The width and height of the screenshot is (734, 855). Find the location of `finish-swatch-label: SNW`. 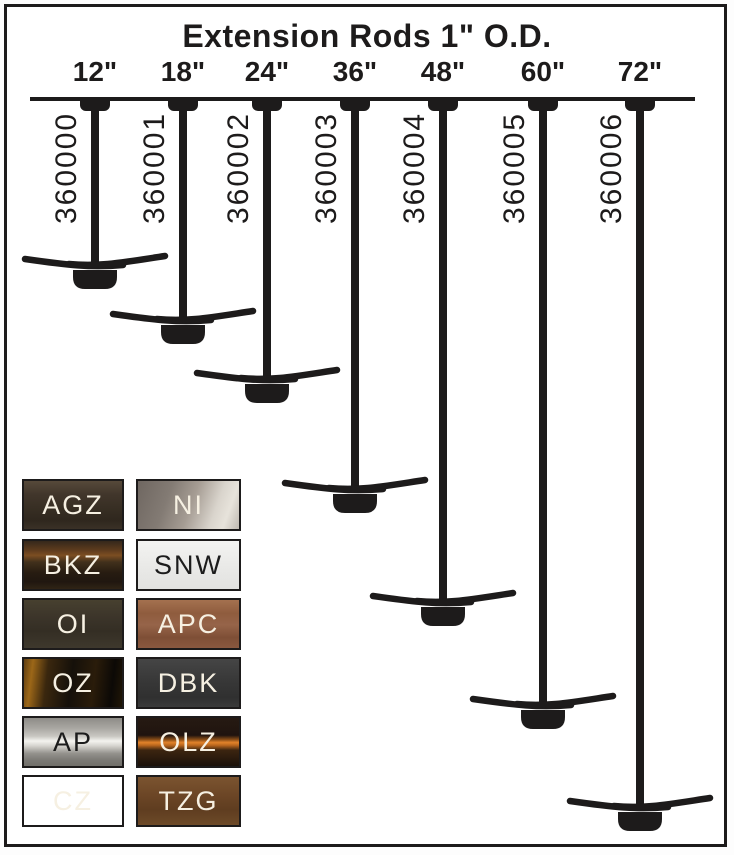

finish-swatch-label: SNW is located at coordinates (188, 564).